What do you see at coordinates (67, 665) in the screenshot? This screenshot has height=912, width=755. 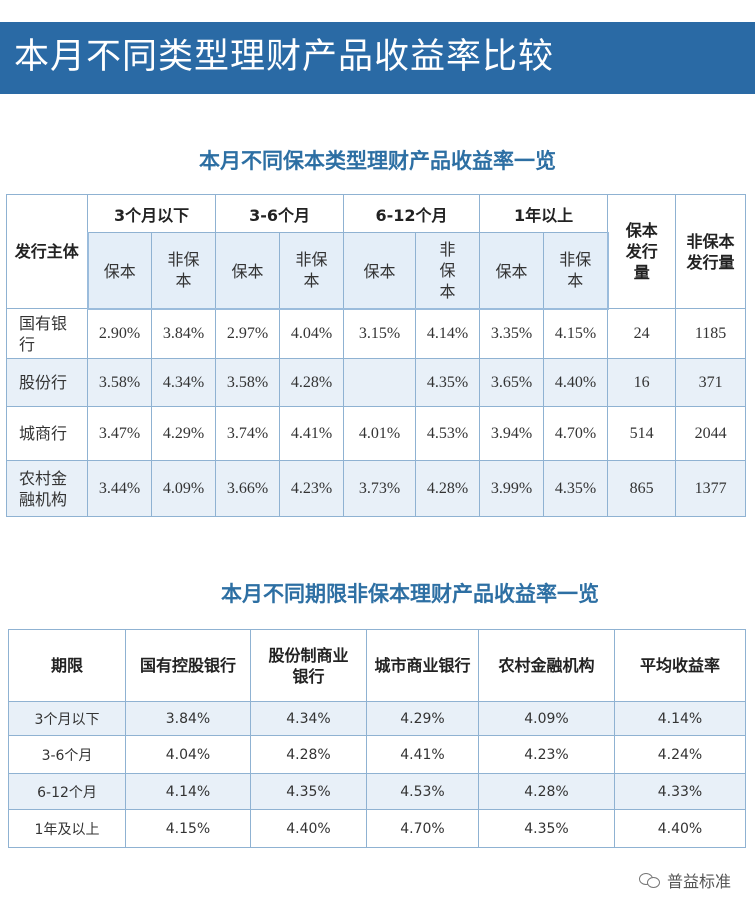 I see `period-column-header: 期限` at bounding box center [67, 665].